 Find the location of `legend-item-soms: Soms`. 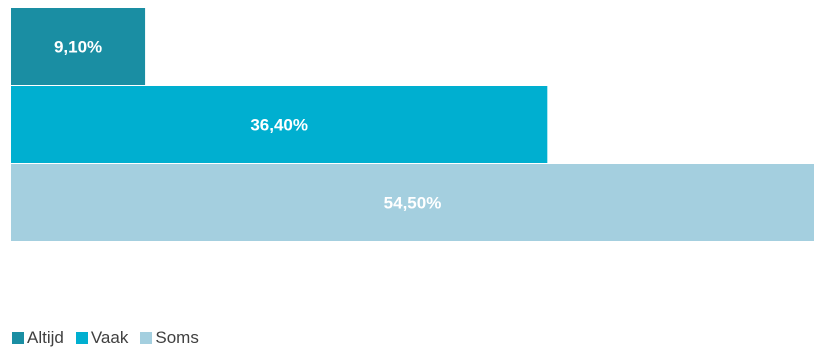

legend-item-soms: Soms is located at coordinates (169, 338).